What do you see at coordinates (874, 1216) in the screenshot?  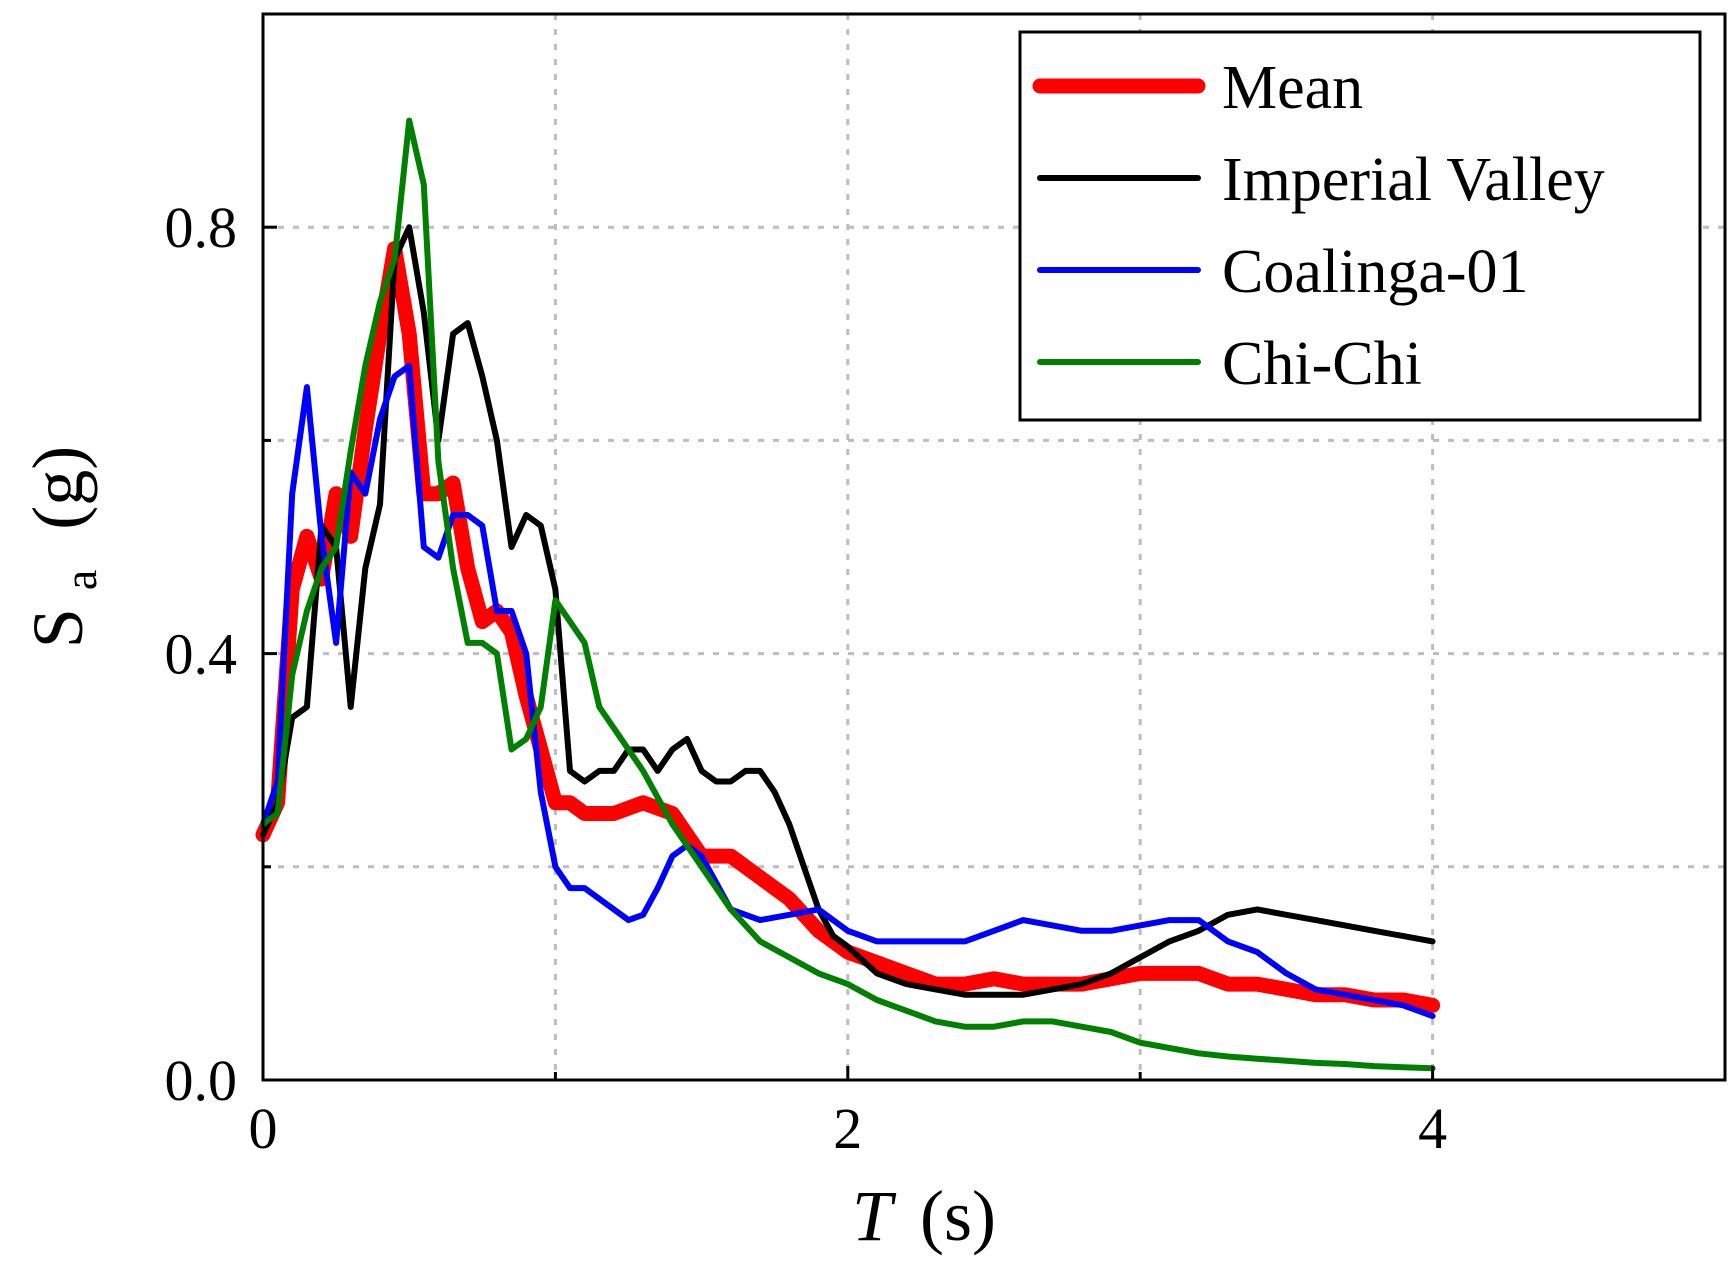 I see `x-axis-title-var: T` at bounding box center [874, 1216].